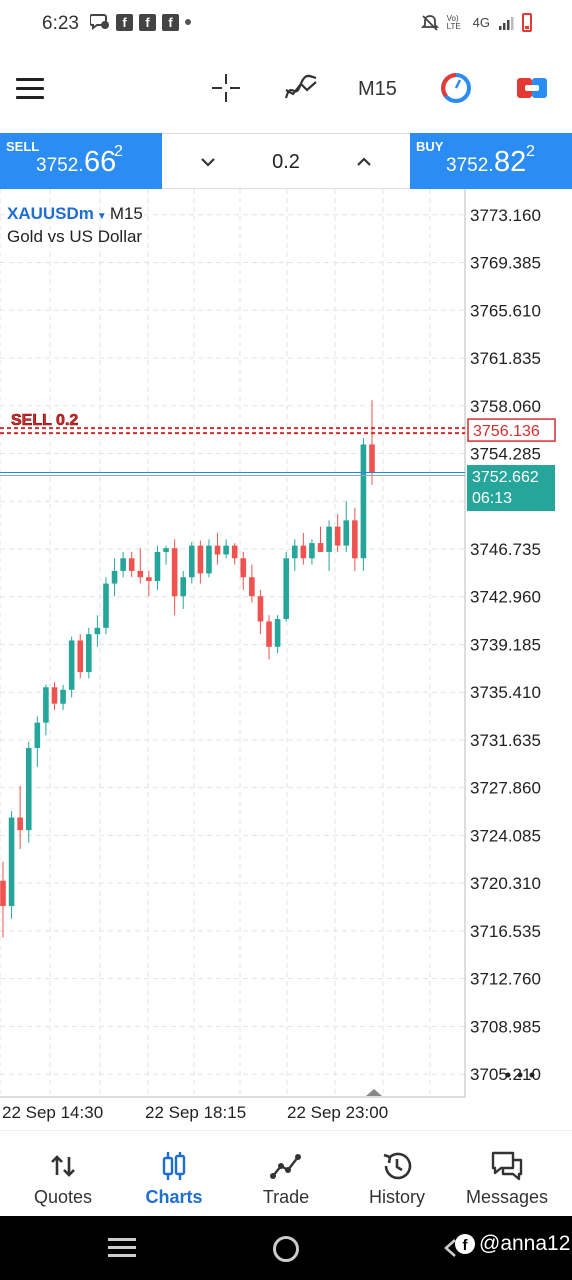 This screenshot has width=572, height=1280. What do you see at coordinates (285, 1166) in the screenshot?
I see `trade-icon` at bounding box center [285, 1166].